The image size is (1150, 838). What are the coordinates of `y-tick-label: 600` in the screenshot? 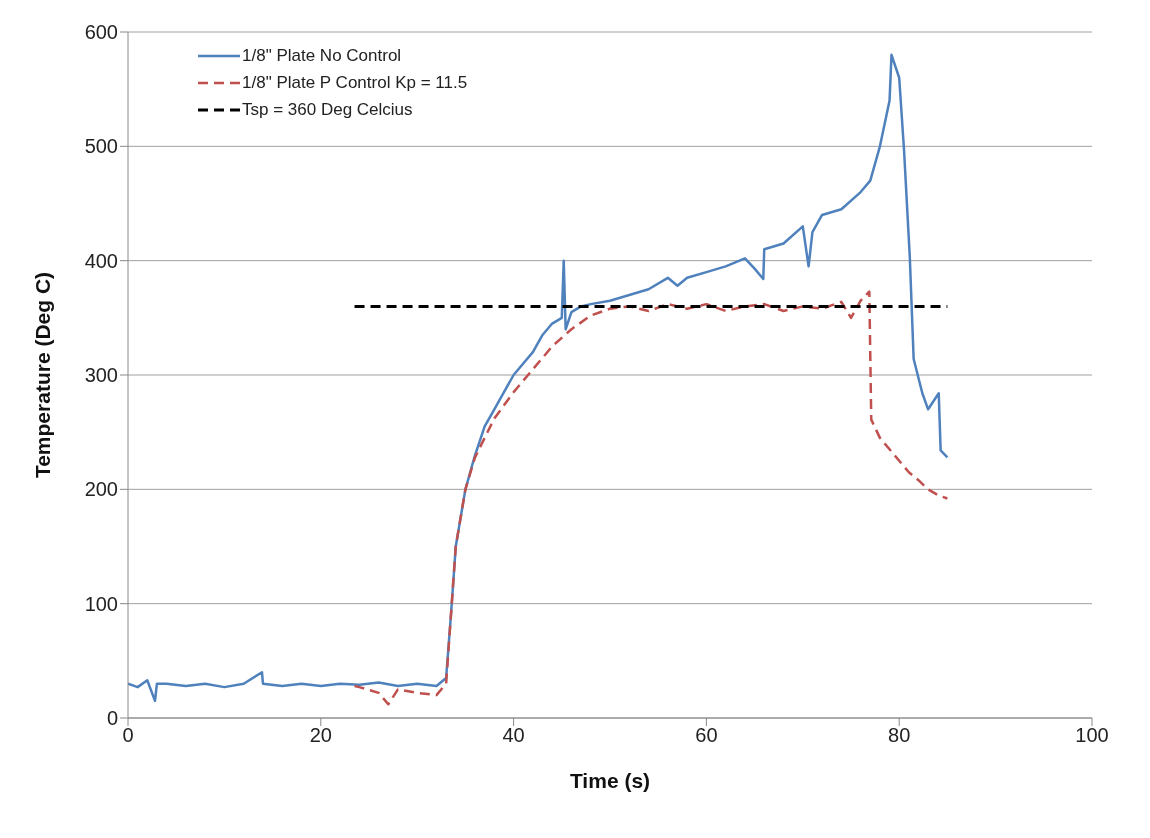 It's located at (101, 32).